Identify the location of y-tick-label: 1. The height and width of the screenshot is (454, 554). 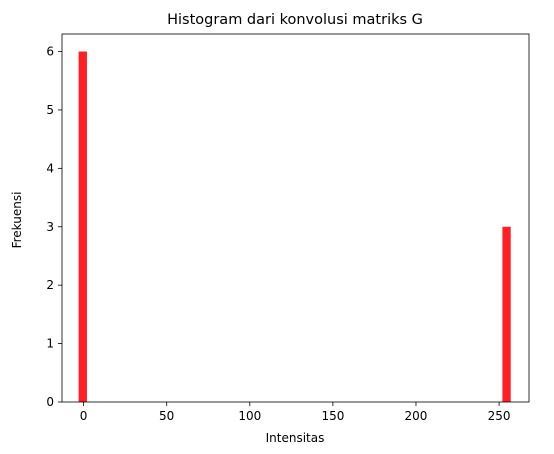
(50, 344).